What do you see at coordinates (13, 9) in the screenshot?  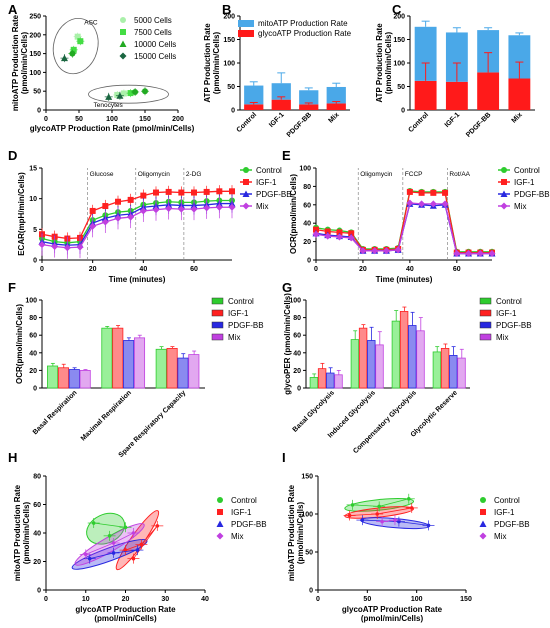 I see `panel-letter-A: A` at bounding box center [13, 9].